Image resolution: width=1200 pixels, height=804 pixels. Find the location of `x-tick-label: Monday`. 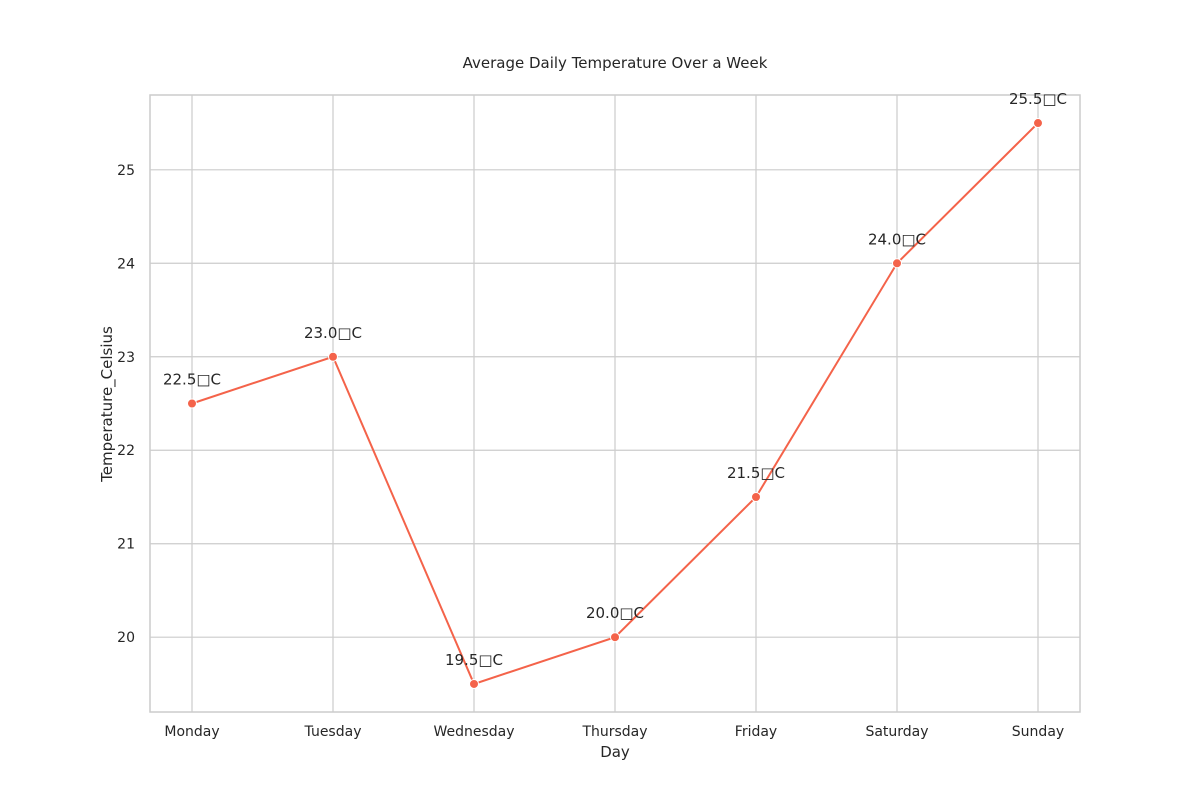

x-tick-label: Monday is located at coordinates (191, 732).